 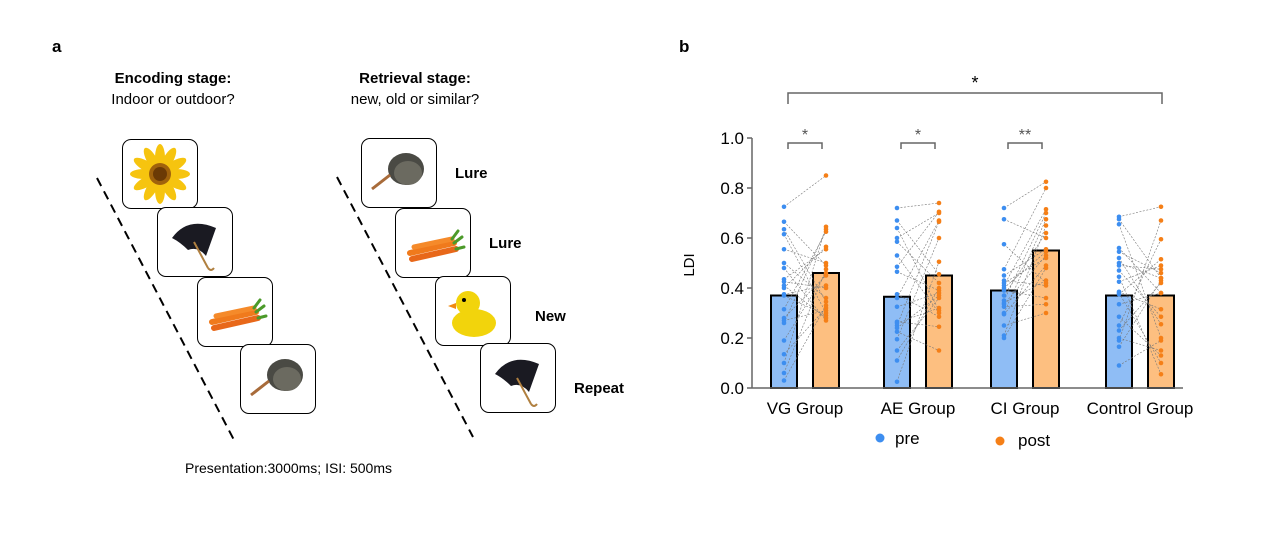 I want to click on retrieval-image-duck, so click(x=473, y=311).